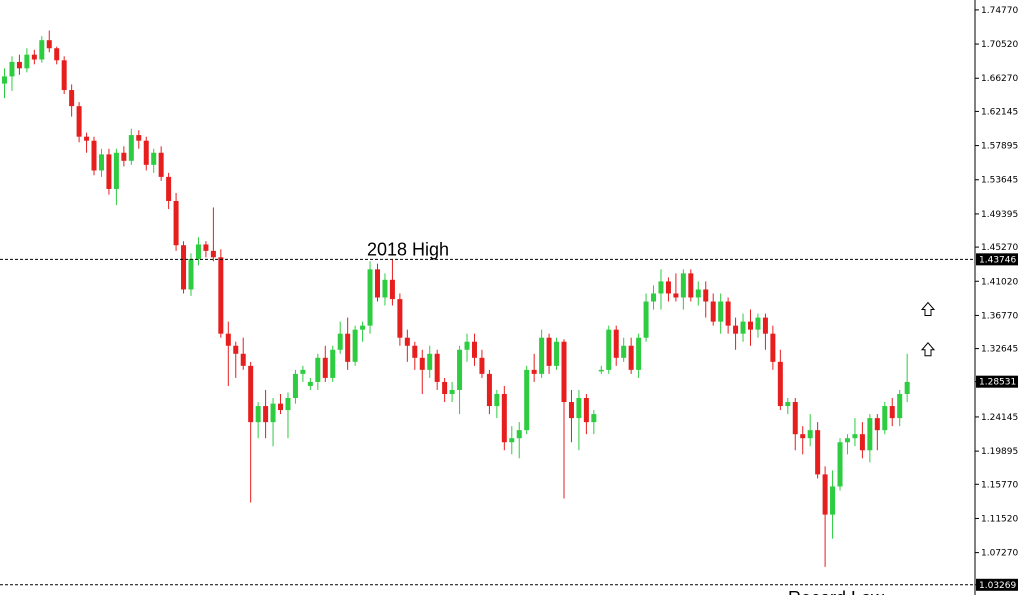 This screenshot has height=595, width=1018. I want to click on annotation-record-low: Record Low, so click(836, 591).